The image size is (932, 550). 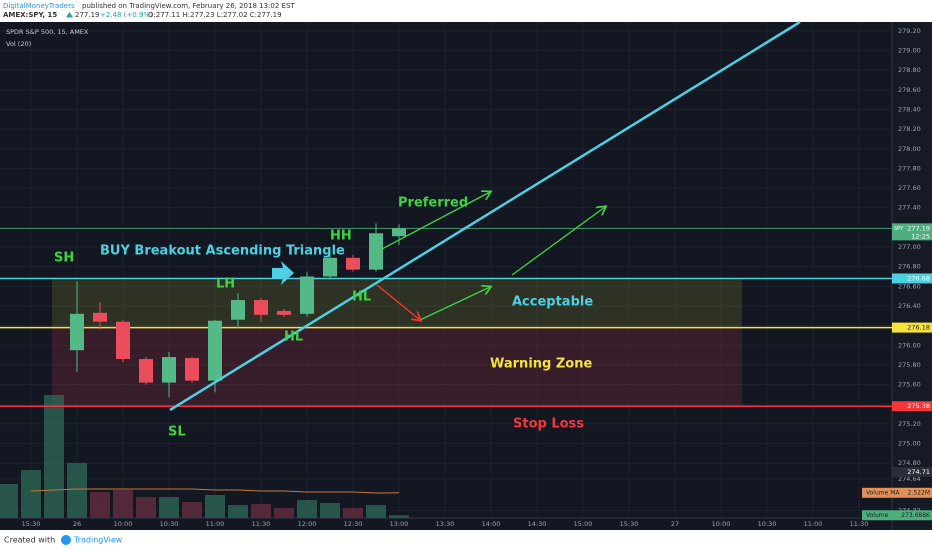 What do you see at coordinates (583, 524) in the screenshot?
I see `x-tick-label: 15:00` at bounding box center [583, 524].